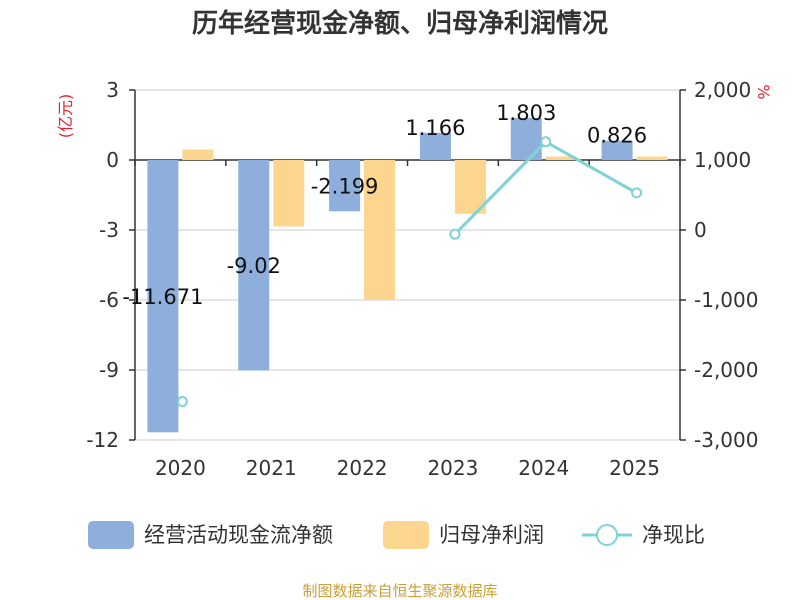  I want to click on cashflow-data-label: 0.826, so click(617, 136).